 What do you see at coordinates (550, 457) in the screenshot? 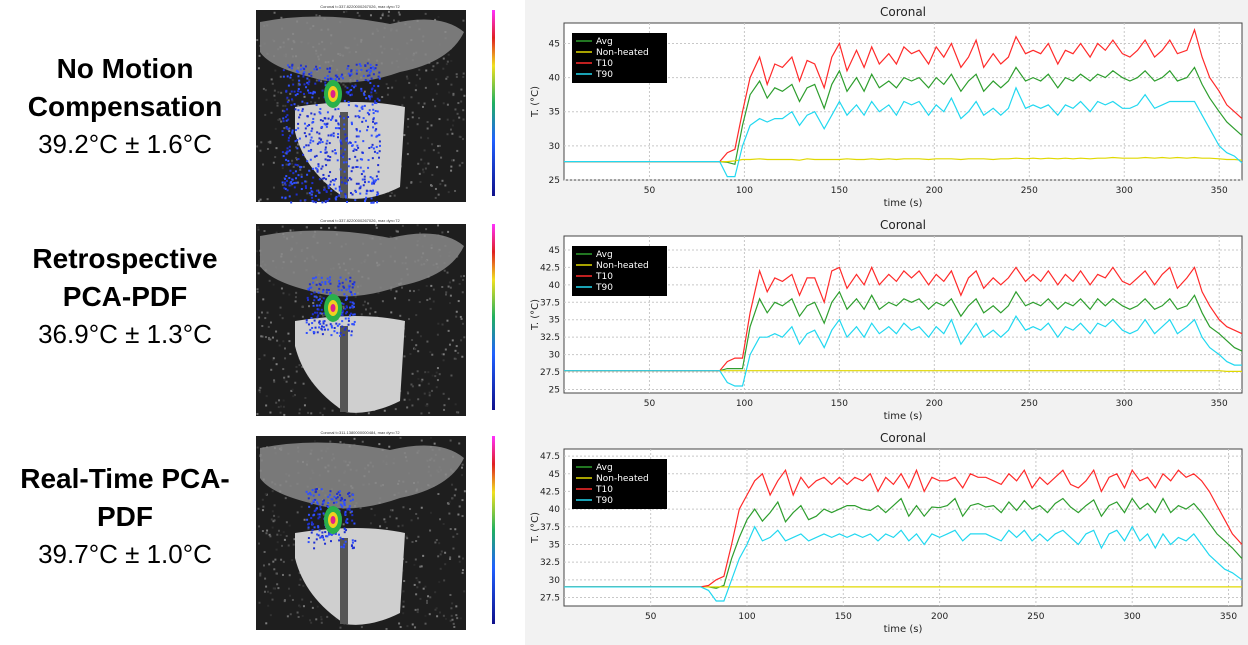
I see `y-tick-label: 47.5` at bounding box center [550, 457].